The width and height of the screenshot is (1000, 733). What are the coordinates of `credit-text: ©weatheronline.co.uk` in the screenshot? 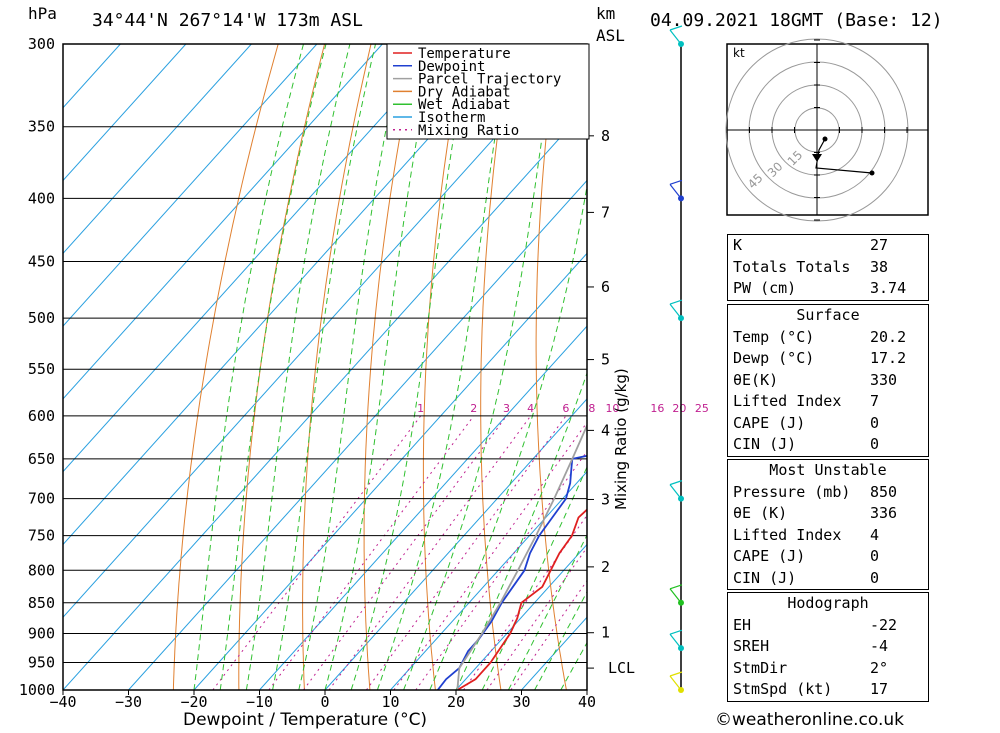 It's located at (810, 720).